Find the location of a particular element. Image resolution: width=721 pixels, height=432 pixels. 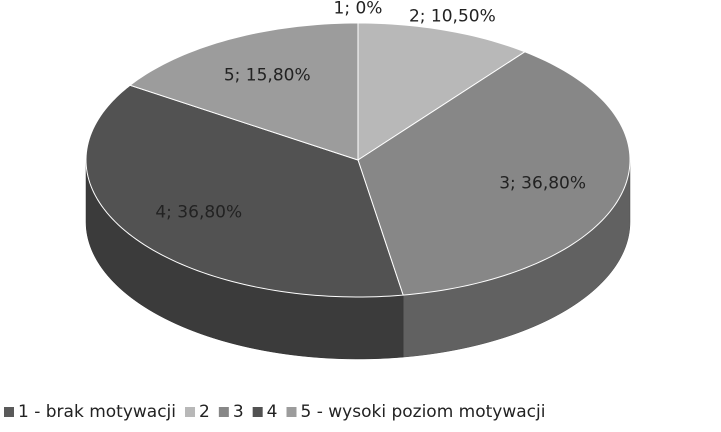

legend-label: 4 is located at coordinates (272, 412).